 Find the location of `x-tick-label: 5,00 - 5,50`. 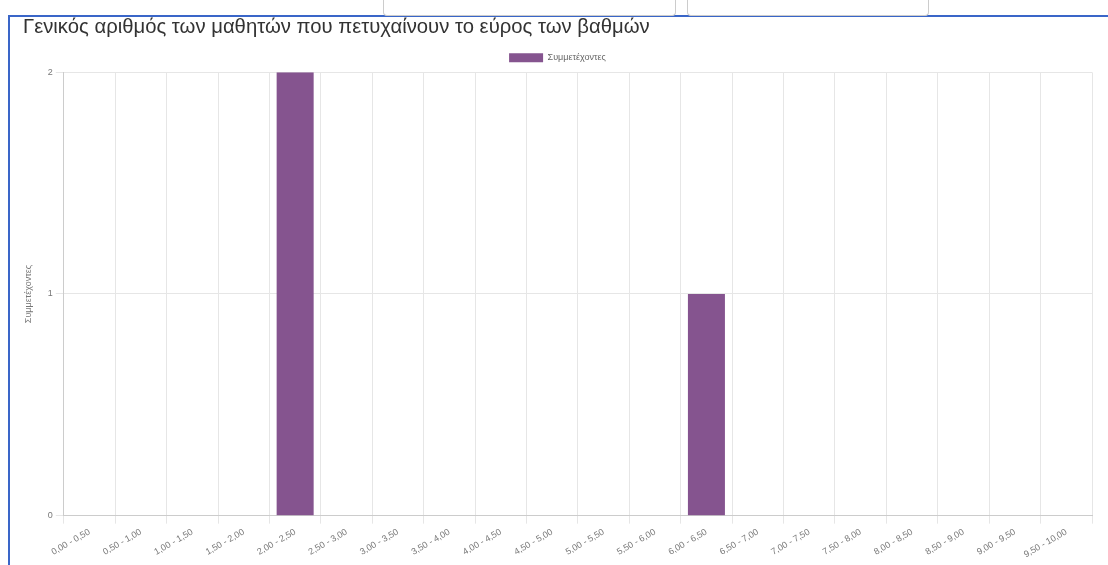

x-tick-label: 5,00 - 5,50 is located at coordinates (584, 541).